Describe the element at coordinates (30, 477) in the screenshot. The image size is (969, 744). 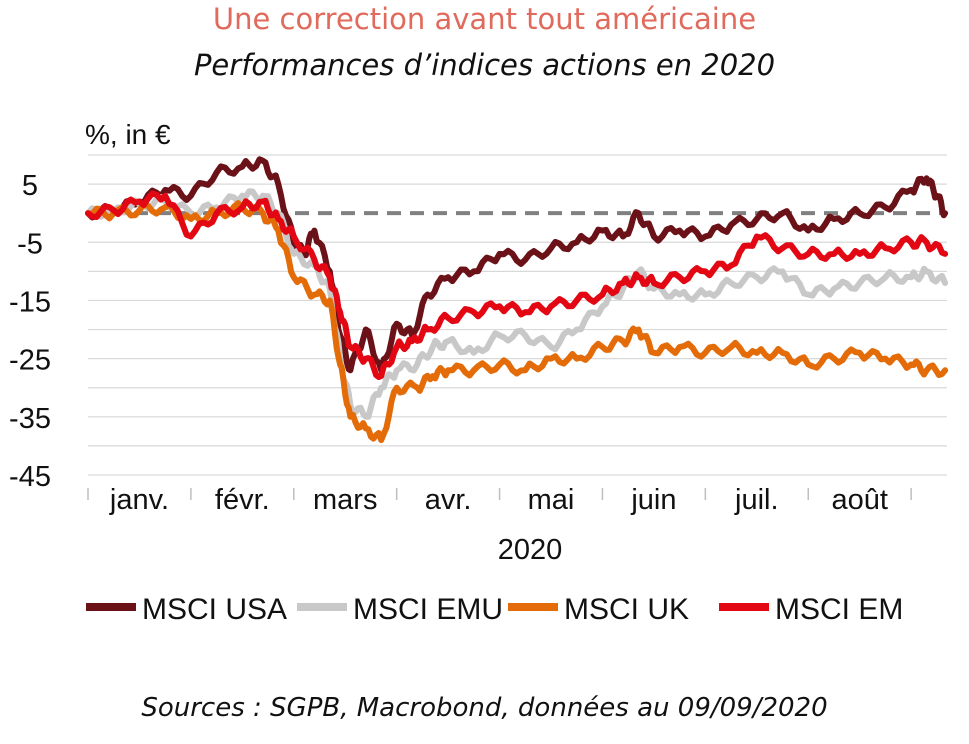
I see `y-tick-label: -45` at that location.